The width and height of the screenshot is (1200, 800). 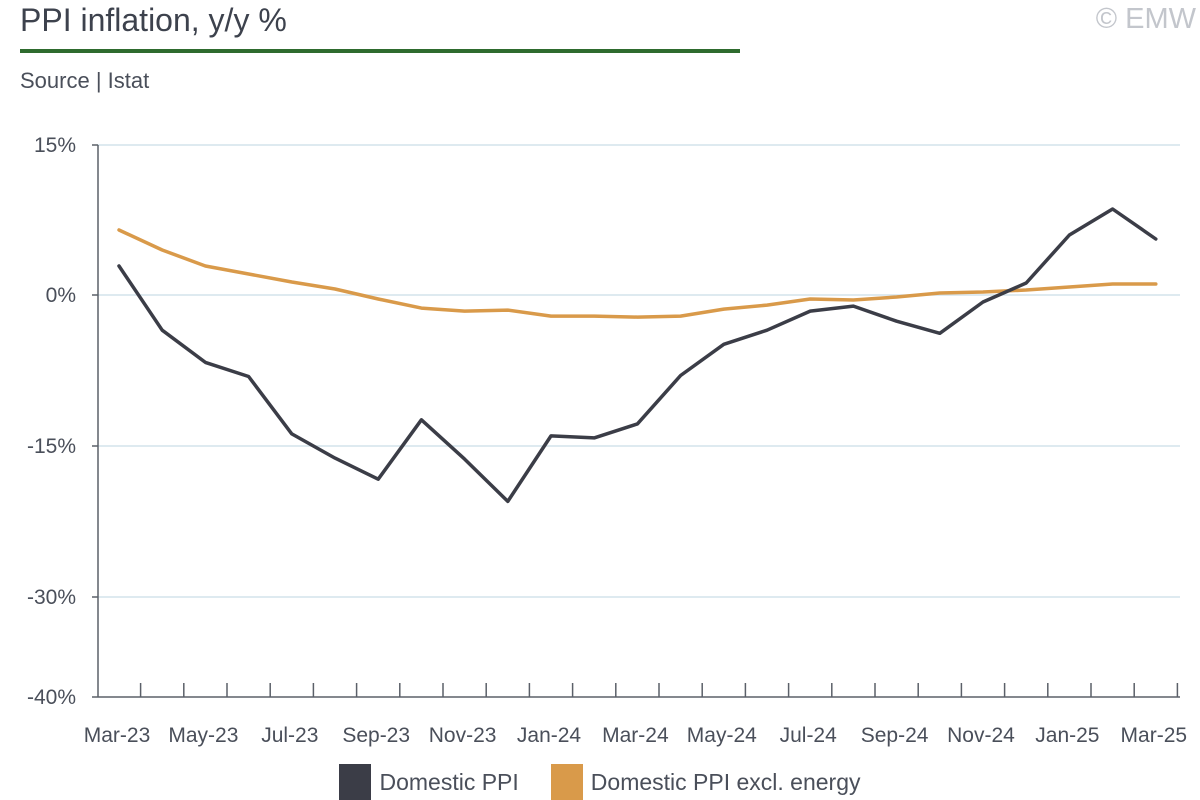 I want to click on legend-swatch-domestic-ppi, so click(x=355, y=782).